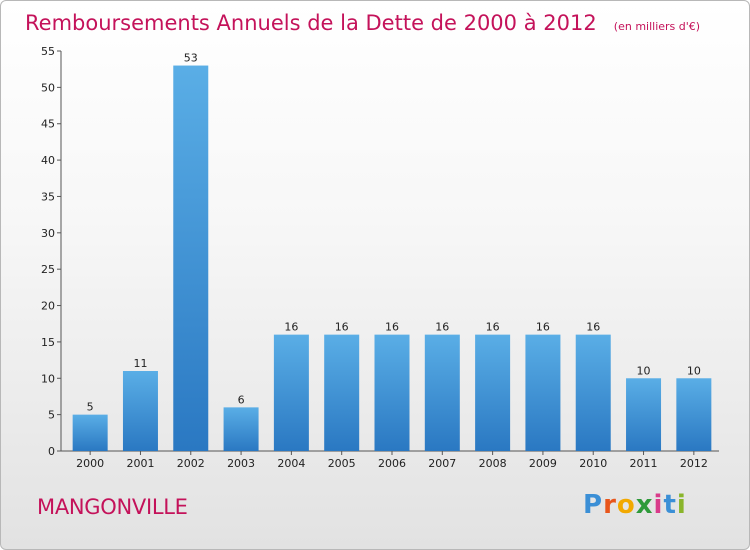 The image size is (750, 550). Describe the element at coordinates (241, 463) in the screenshot. I see `x-tick-label: 2003` at that location.